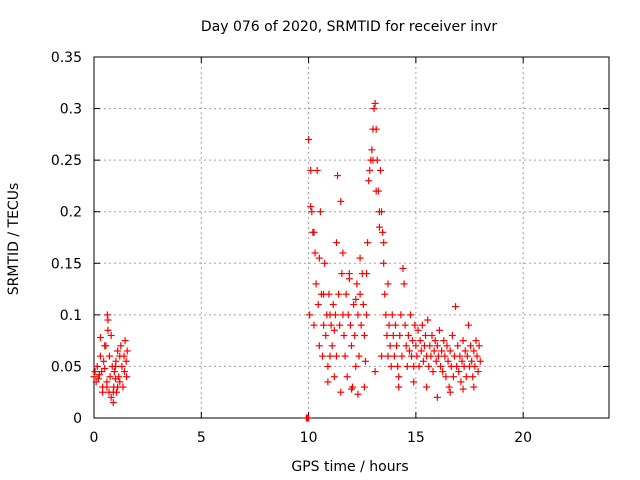 This screenshot has width=640, height=480. I want to click on x-tick-label: 5, so click(201, 438).